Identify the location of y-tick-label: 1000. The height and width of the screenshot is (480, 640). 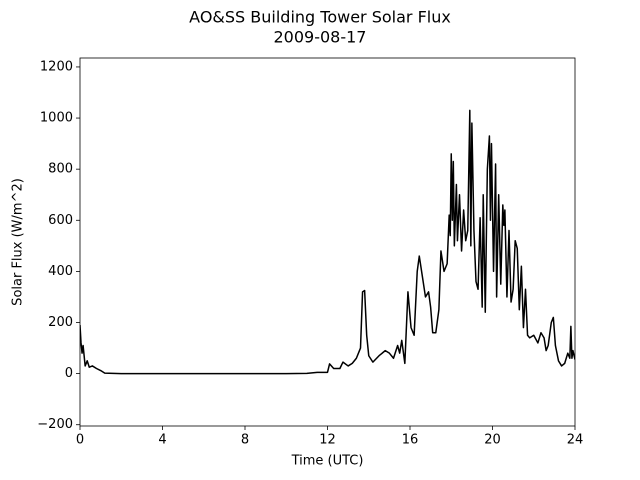
(56, 118).